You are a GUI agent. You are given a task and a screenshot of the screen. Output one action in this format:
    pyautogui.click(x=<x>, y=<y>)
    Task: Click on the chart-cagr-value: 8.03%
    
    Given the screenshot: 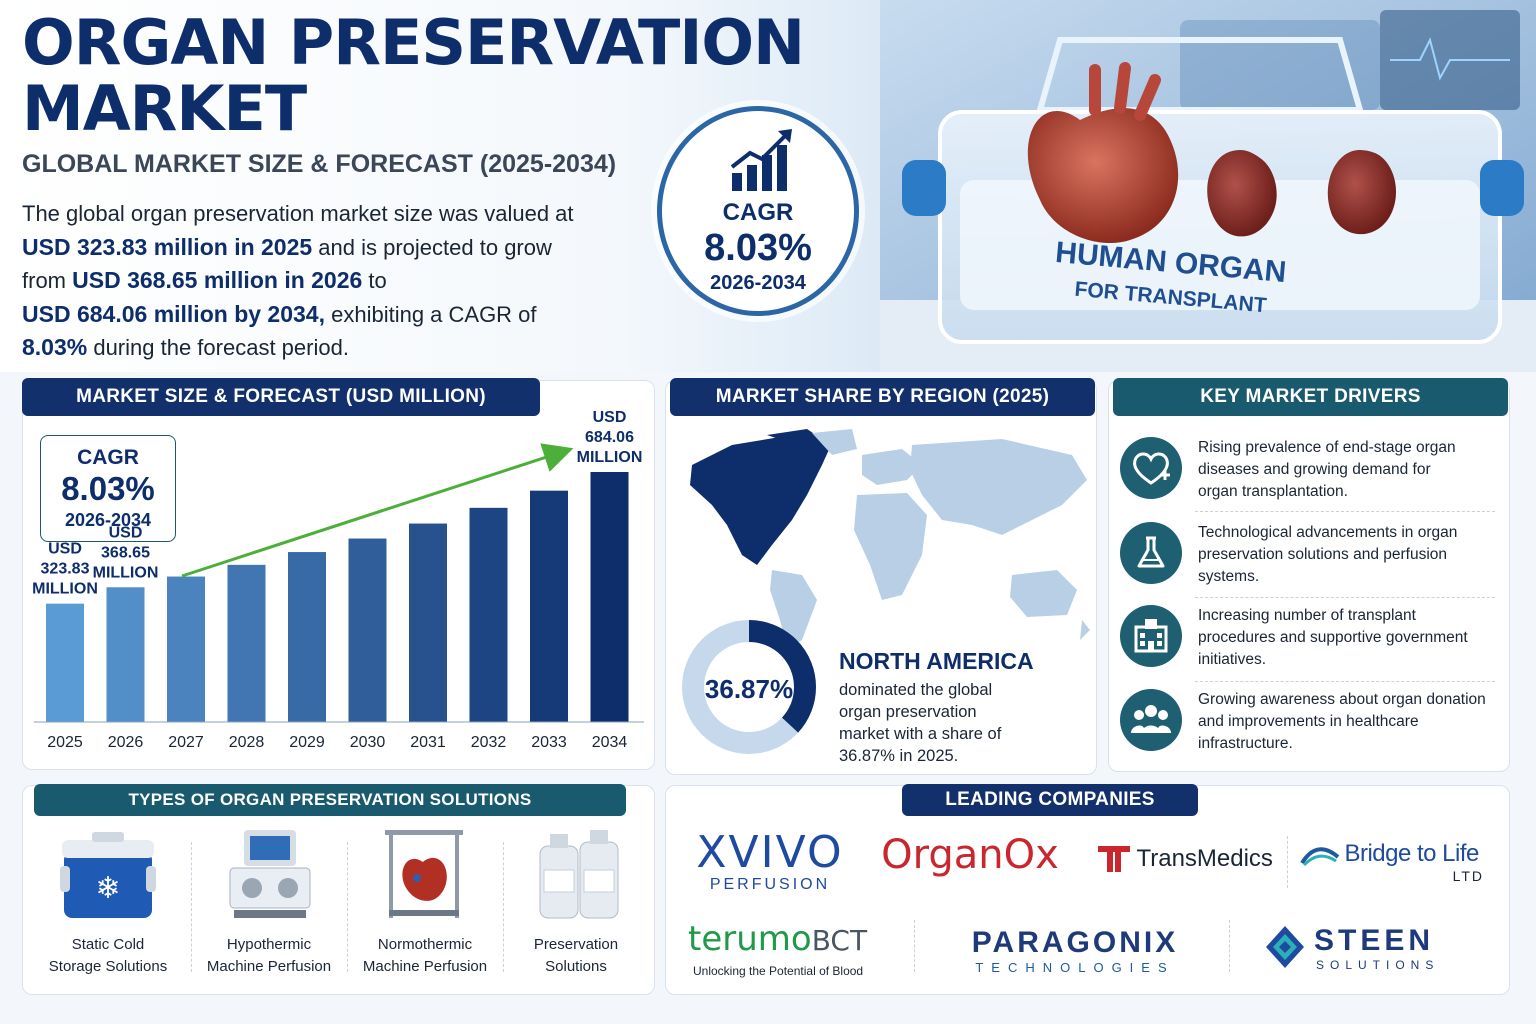 What is the action you would take?
    pyautogui.click(x=108, y=488)
    